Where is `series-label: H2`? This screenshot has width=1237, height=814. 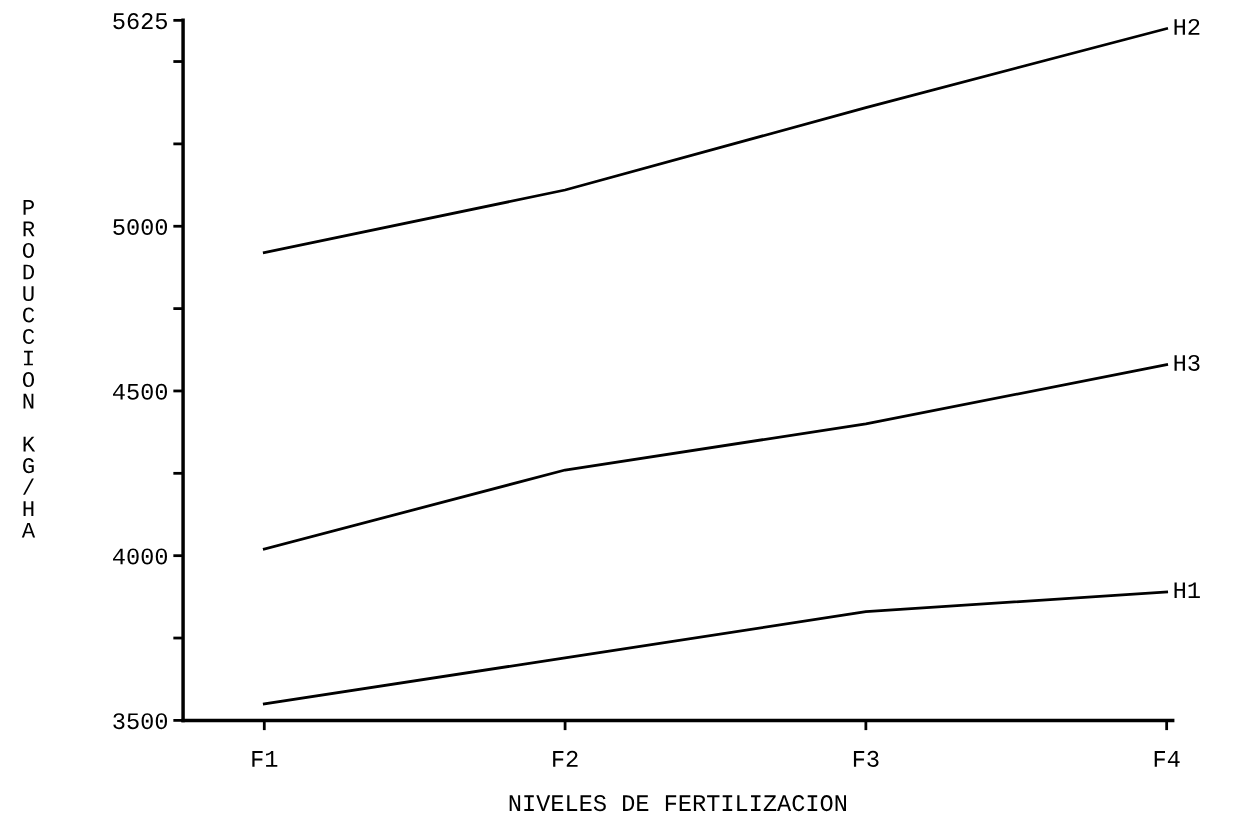 series-label: H2 is located at coordinates (1187, 26).